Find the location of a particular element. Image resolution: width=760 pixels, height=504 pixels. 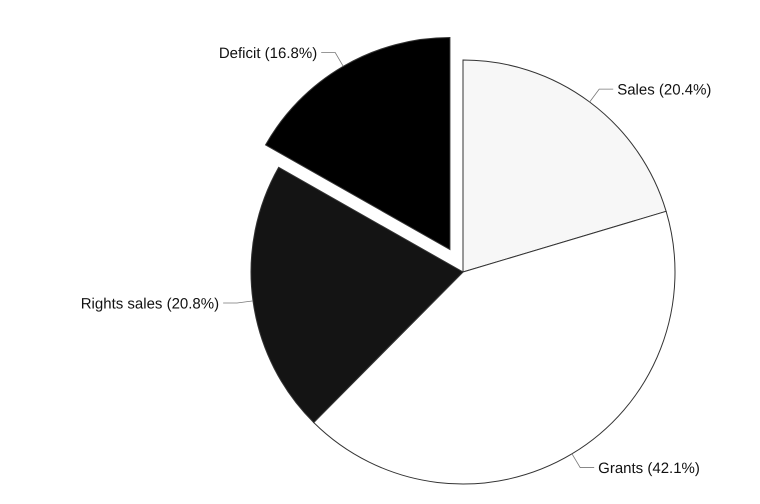

slice-label: Deficit (16.8%) is located at coordinates (268, 53).